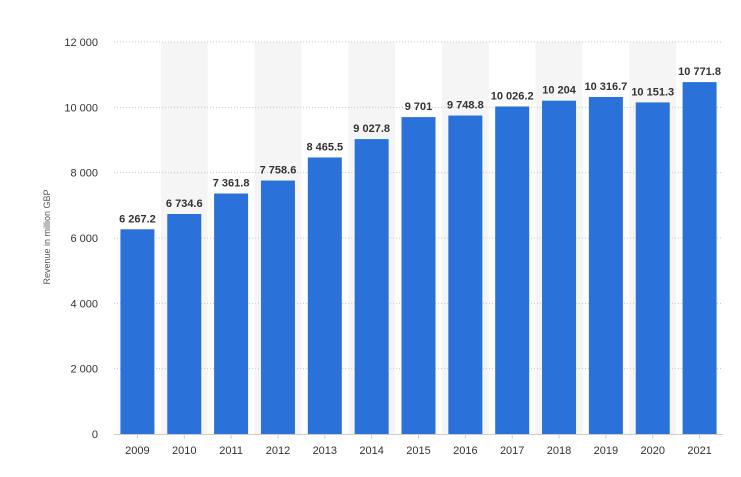 The width and height of the screenshot is (741, 477). What do you see at coordinates (371, 451) in the screenshot?
I see `x-tick-label: 2014` at bounding box center [371, 451].